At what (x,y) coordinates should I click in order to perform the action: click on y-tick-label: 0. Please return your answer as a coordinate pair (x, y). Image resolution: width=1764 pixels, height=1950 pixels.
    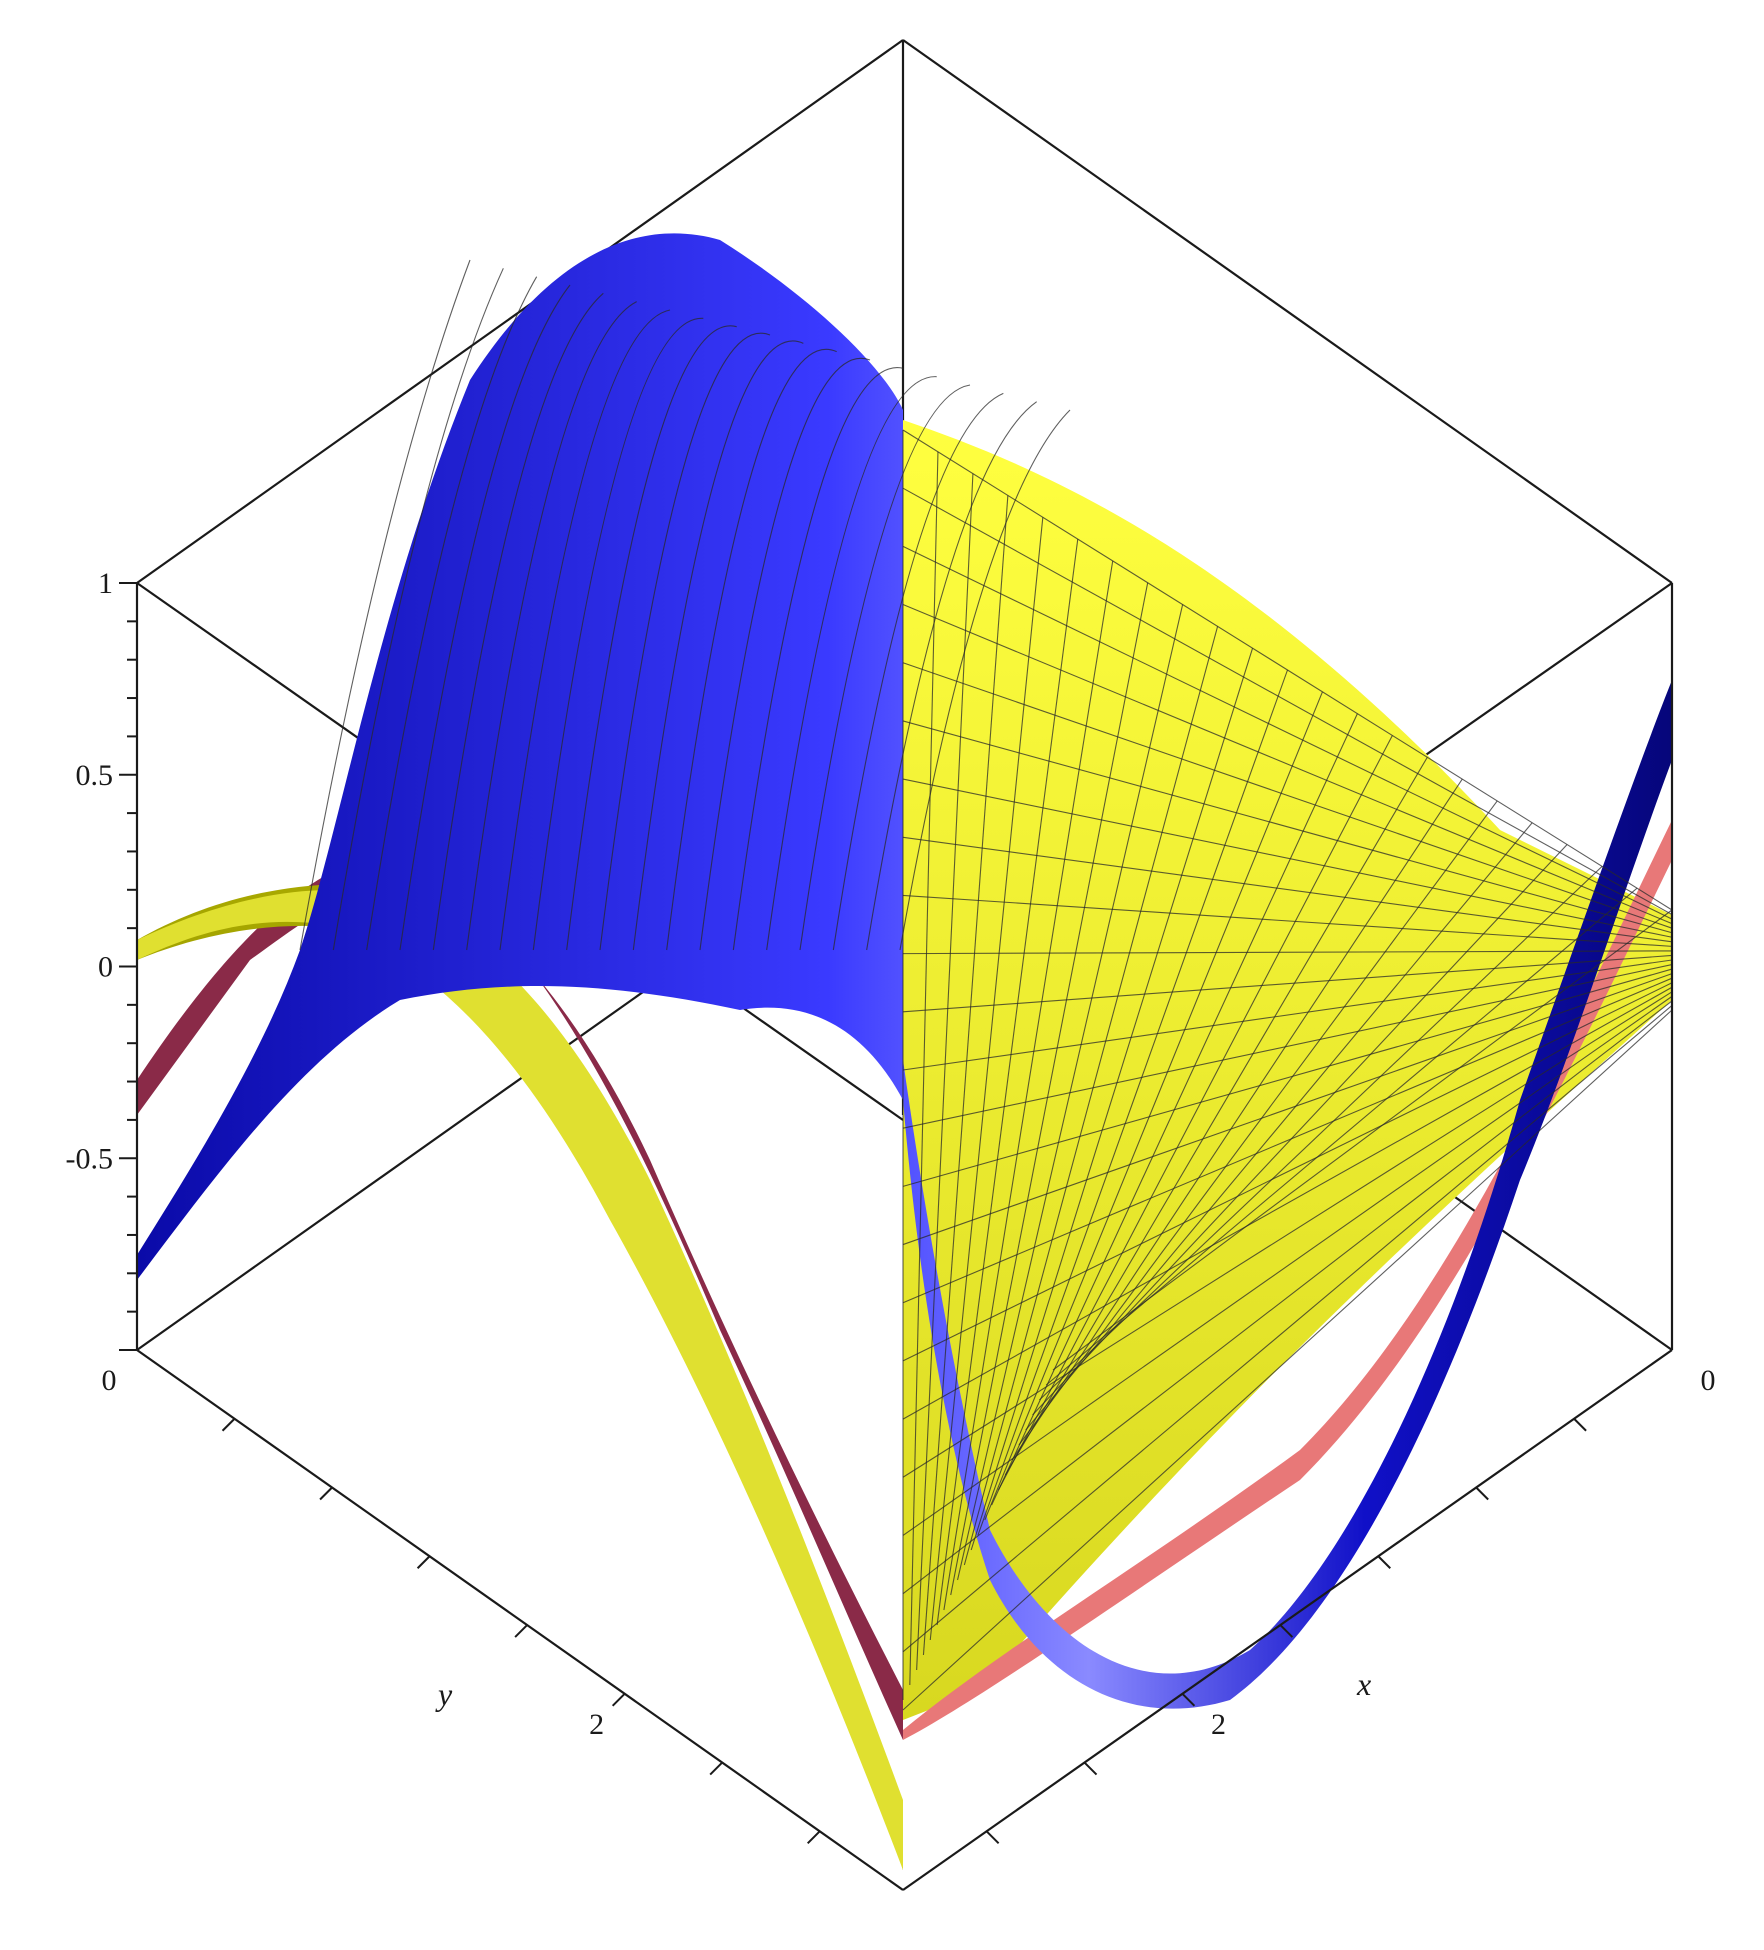
    Looking at the image, I should click on (109, 1380).